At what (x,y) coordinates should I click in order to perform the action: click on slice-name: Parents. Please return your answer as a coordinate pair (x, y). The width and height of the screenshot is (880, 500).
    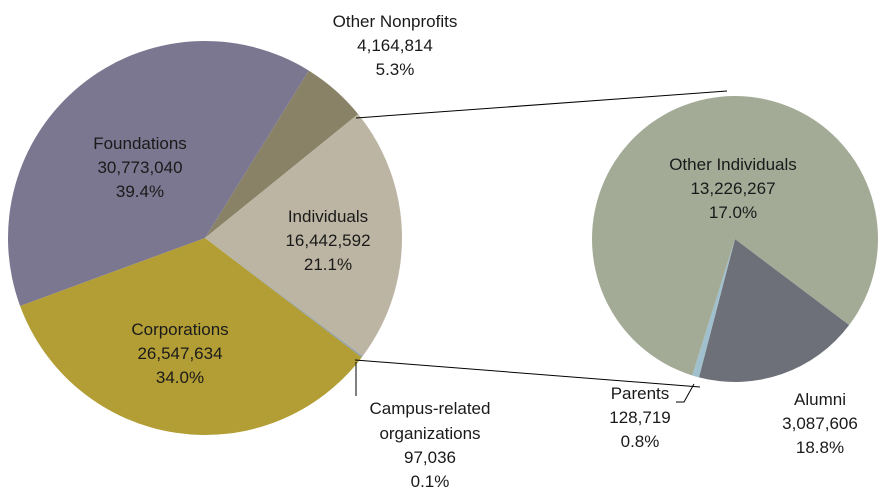
    Looking at the image, I should click on (640, 393).